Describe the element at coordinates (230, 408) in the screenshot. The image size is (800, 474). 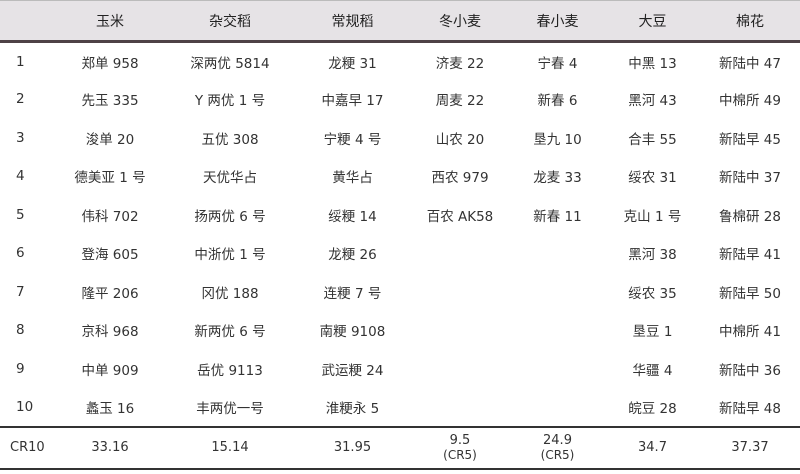
I see `cell-hybrid-rice: 丰两优一号` at that location.